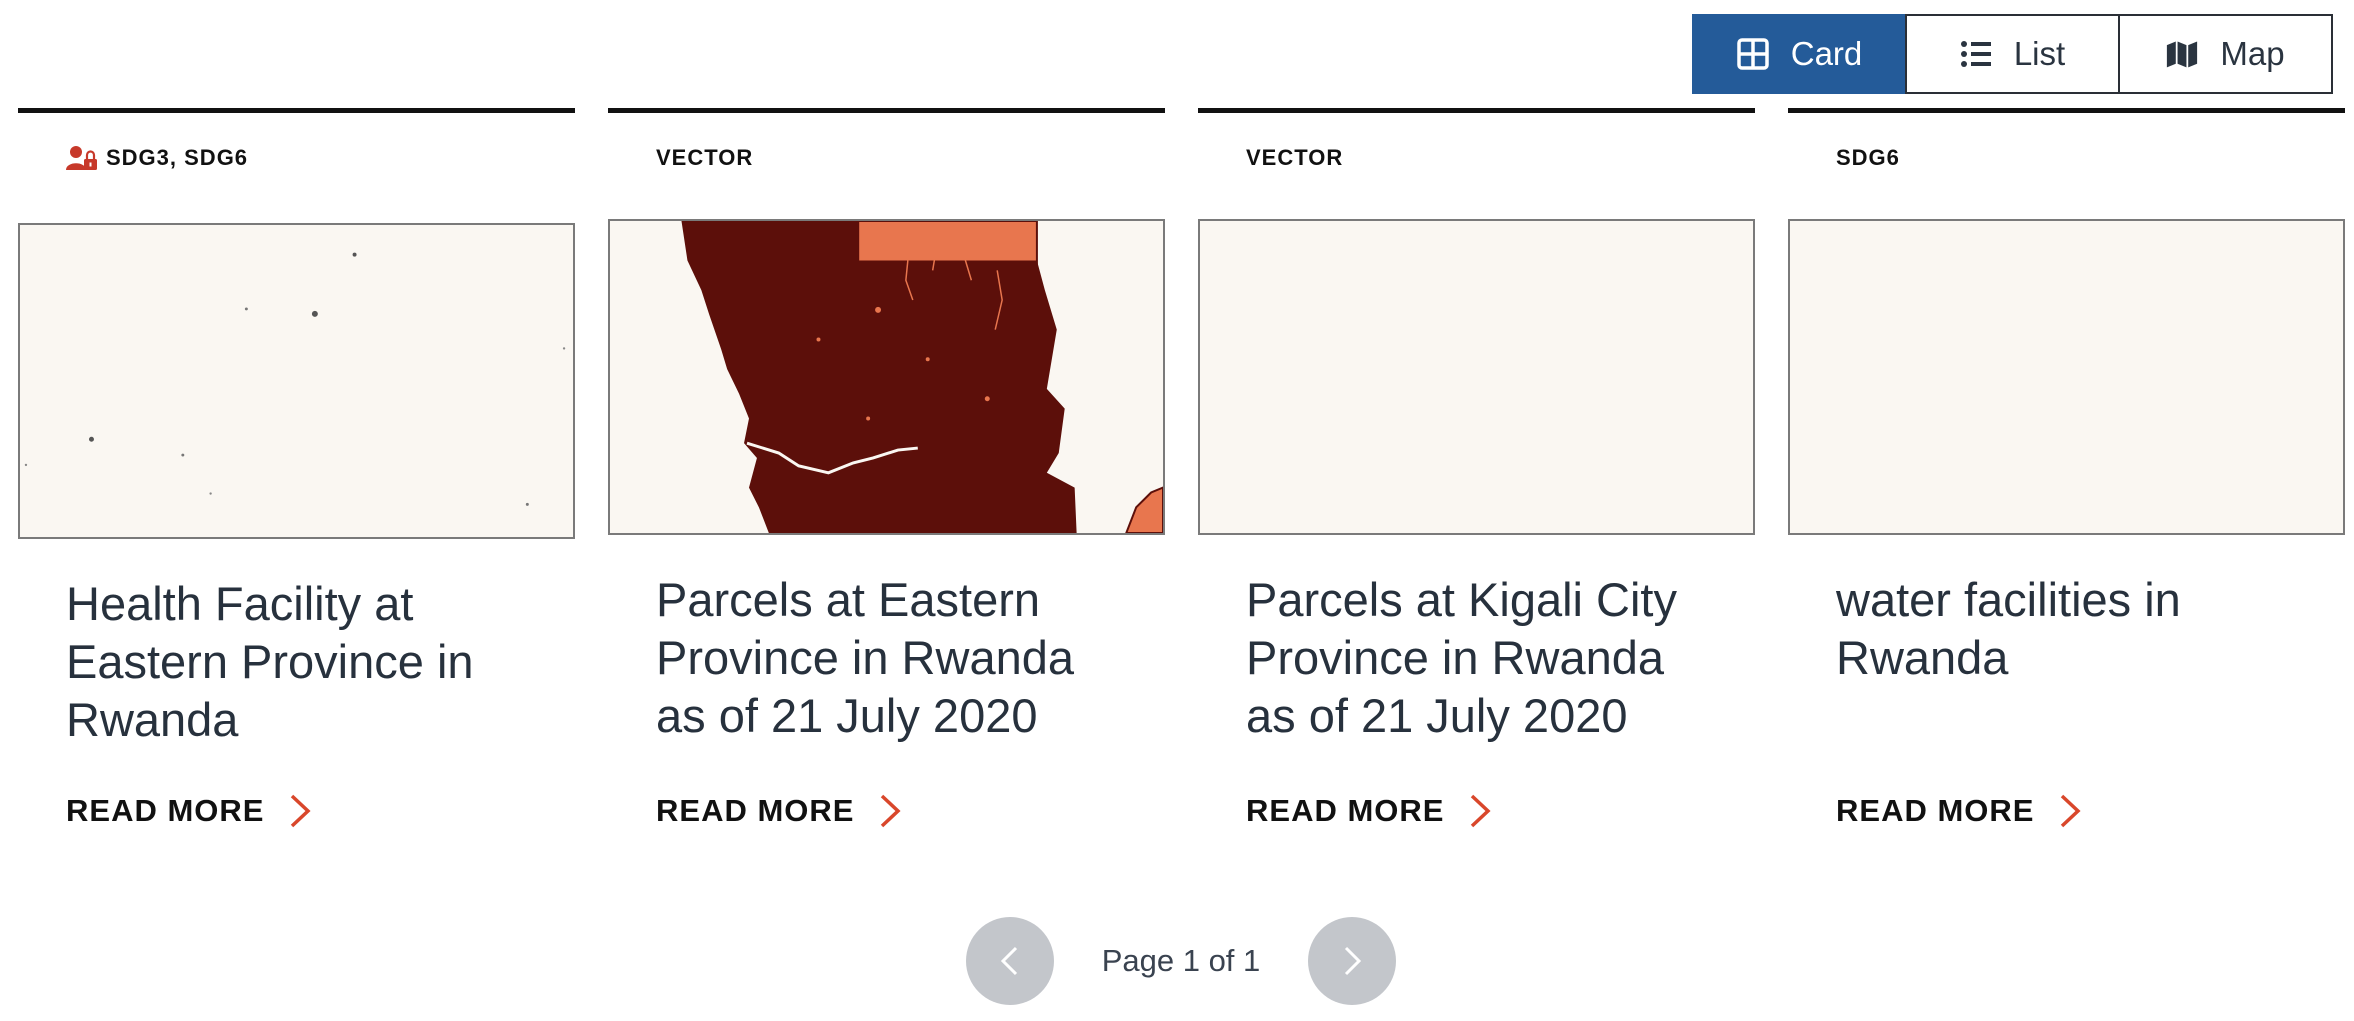 Image resolution: width=2354 pixels, height=1021 pixels. What do you see at coordinates (81, 158) in the screenshot?
I see `restricted-user-icon` at bounding box center [81, 158].